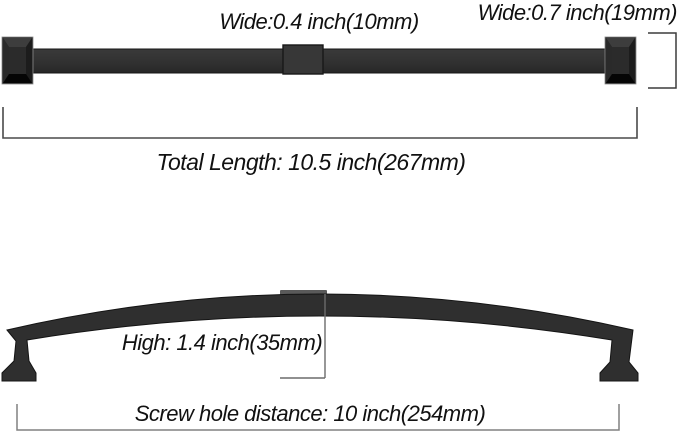  I want to click on screw-distance-bracket, so click(318, 417).